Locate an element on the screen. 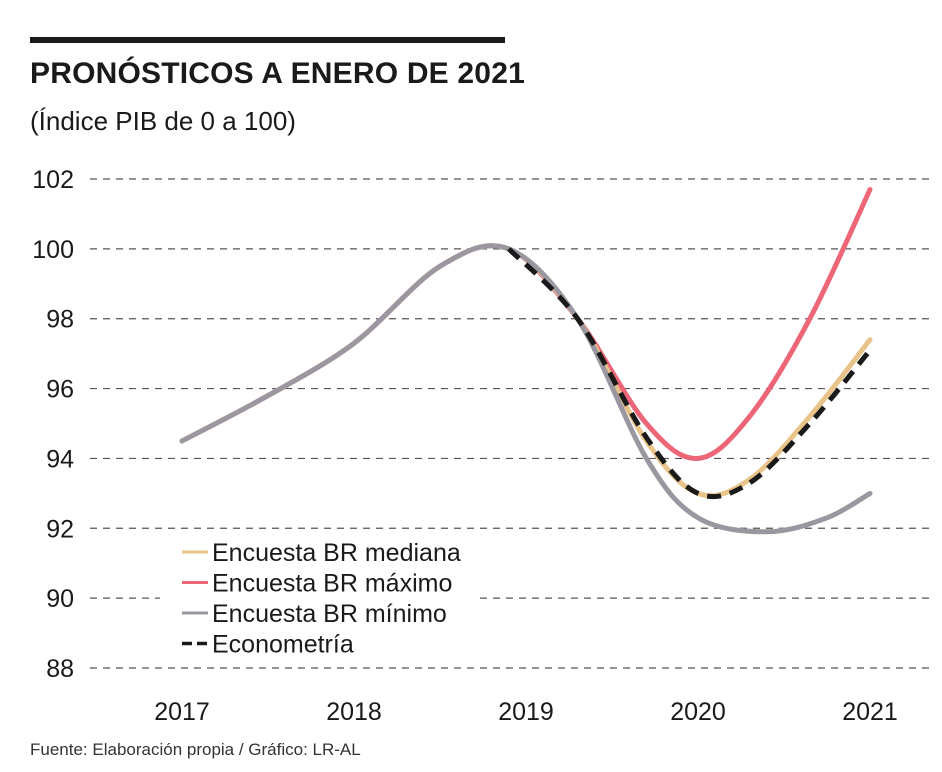 The width and height of the screenshot is (942, 772). y-tick-label: 102 is located at coordinates (53, 180).